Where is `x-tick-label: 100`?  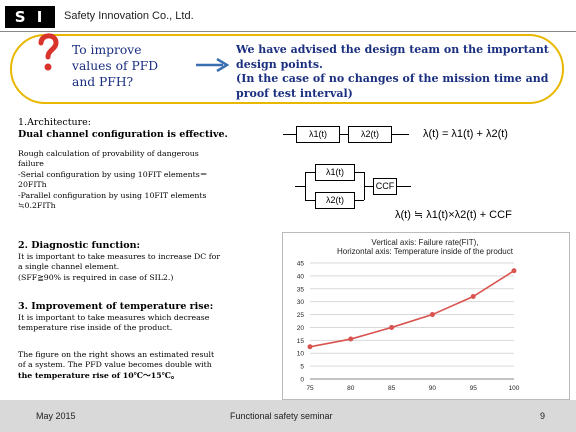
x-tick-label: 100 is located at coordinates (514, 388).